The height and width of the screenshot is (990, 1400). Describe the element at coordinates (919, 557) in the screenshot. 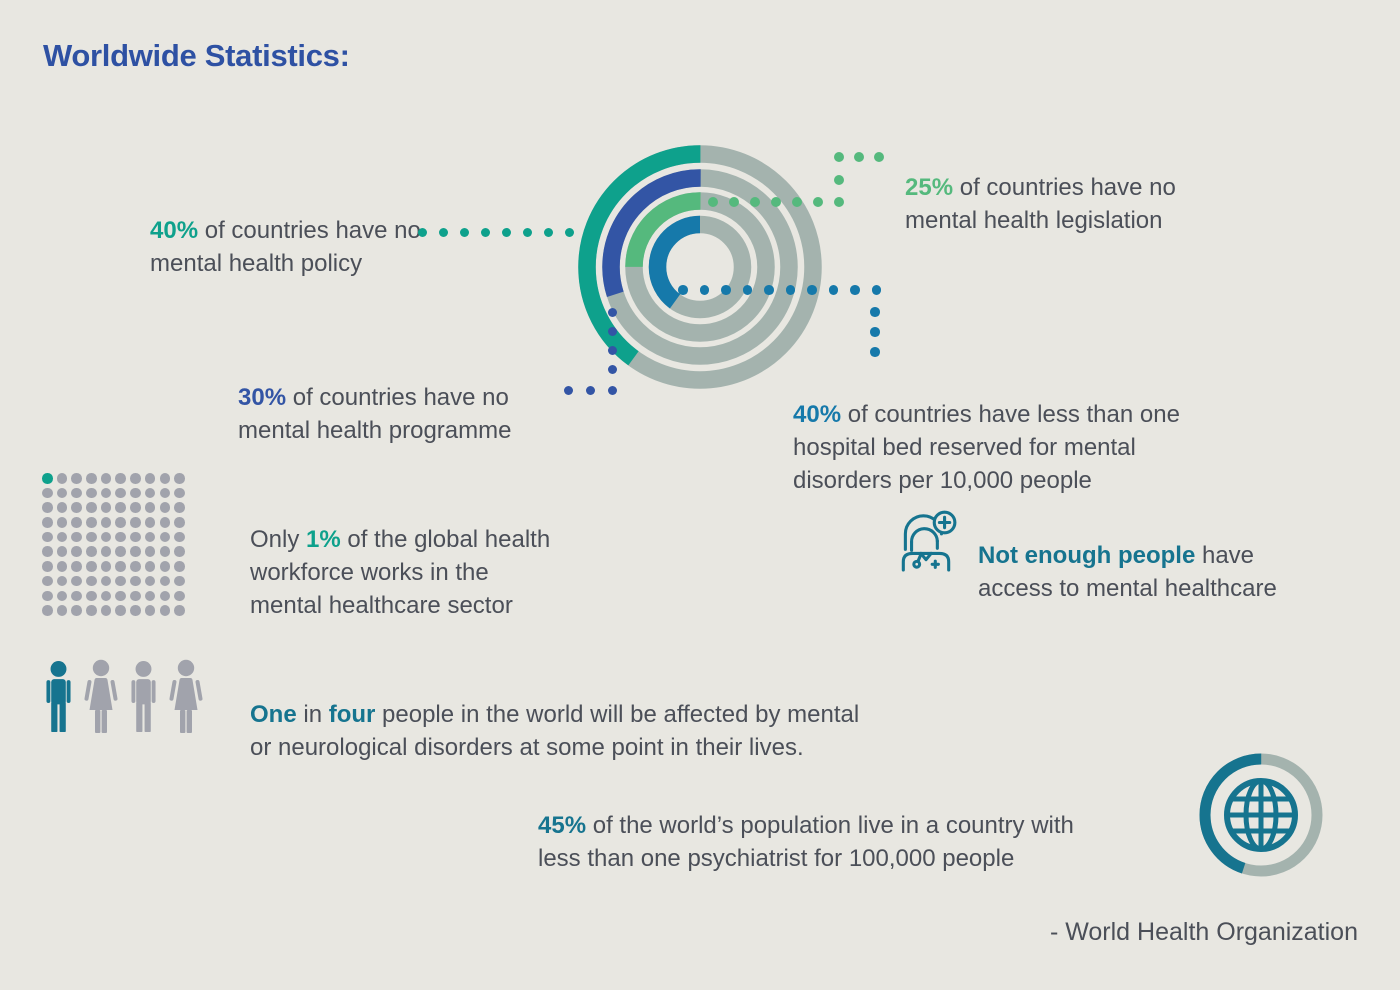

I see `doctor-stethoscope-tube` at that location.